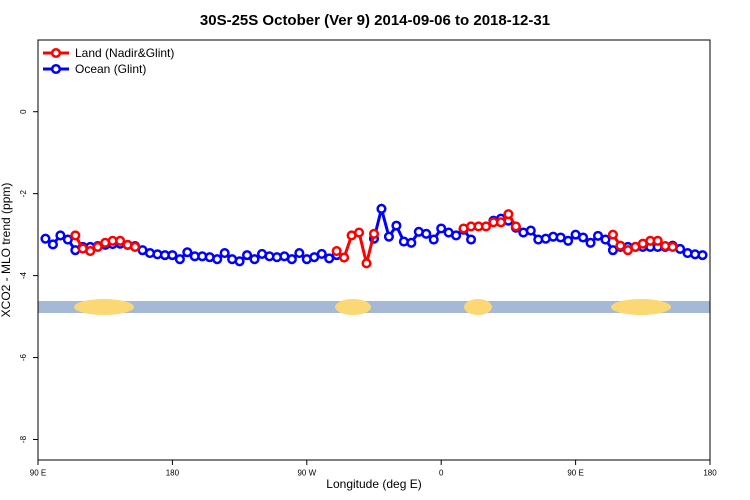  I want to click on y-tick-label: -6, so click(23, 357).